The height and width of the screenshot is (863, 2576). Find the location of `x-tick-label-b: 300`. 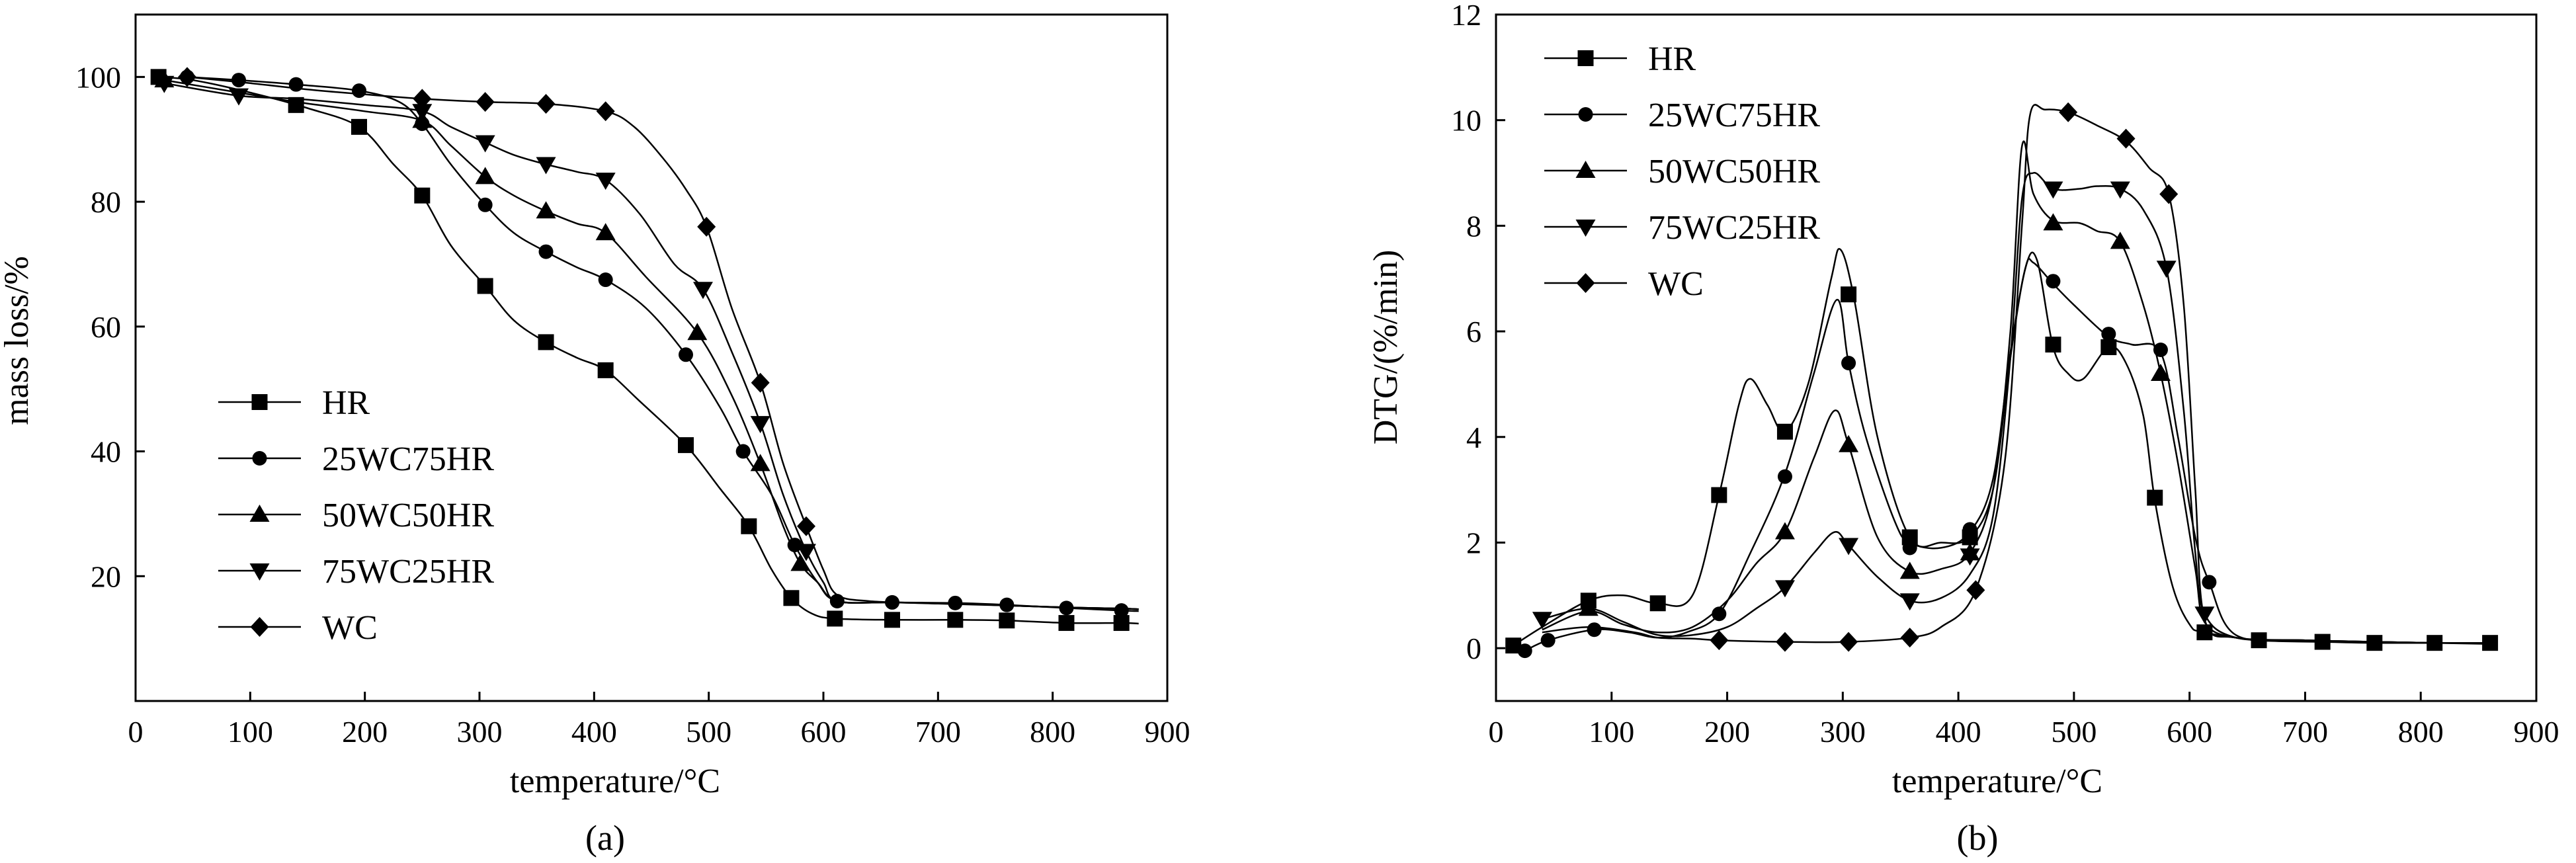

x-tick-label-b: 300 is located at coordinates (1843, 732).